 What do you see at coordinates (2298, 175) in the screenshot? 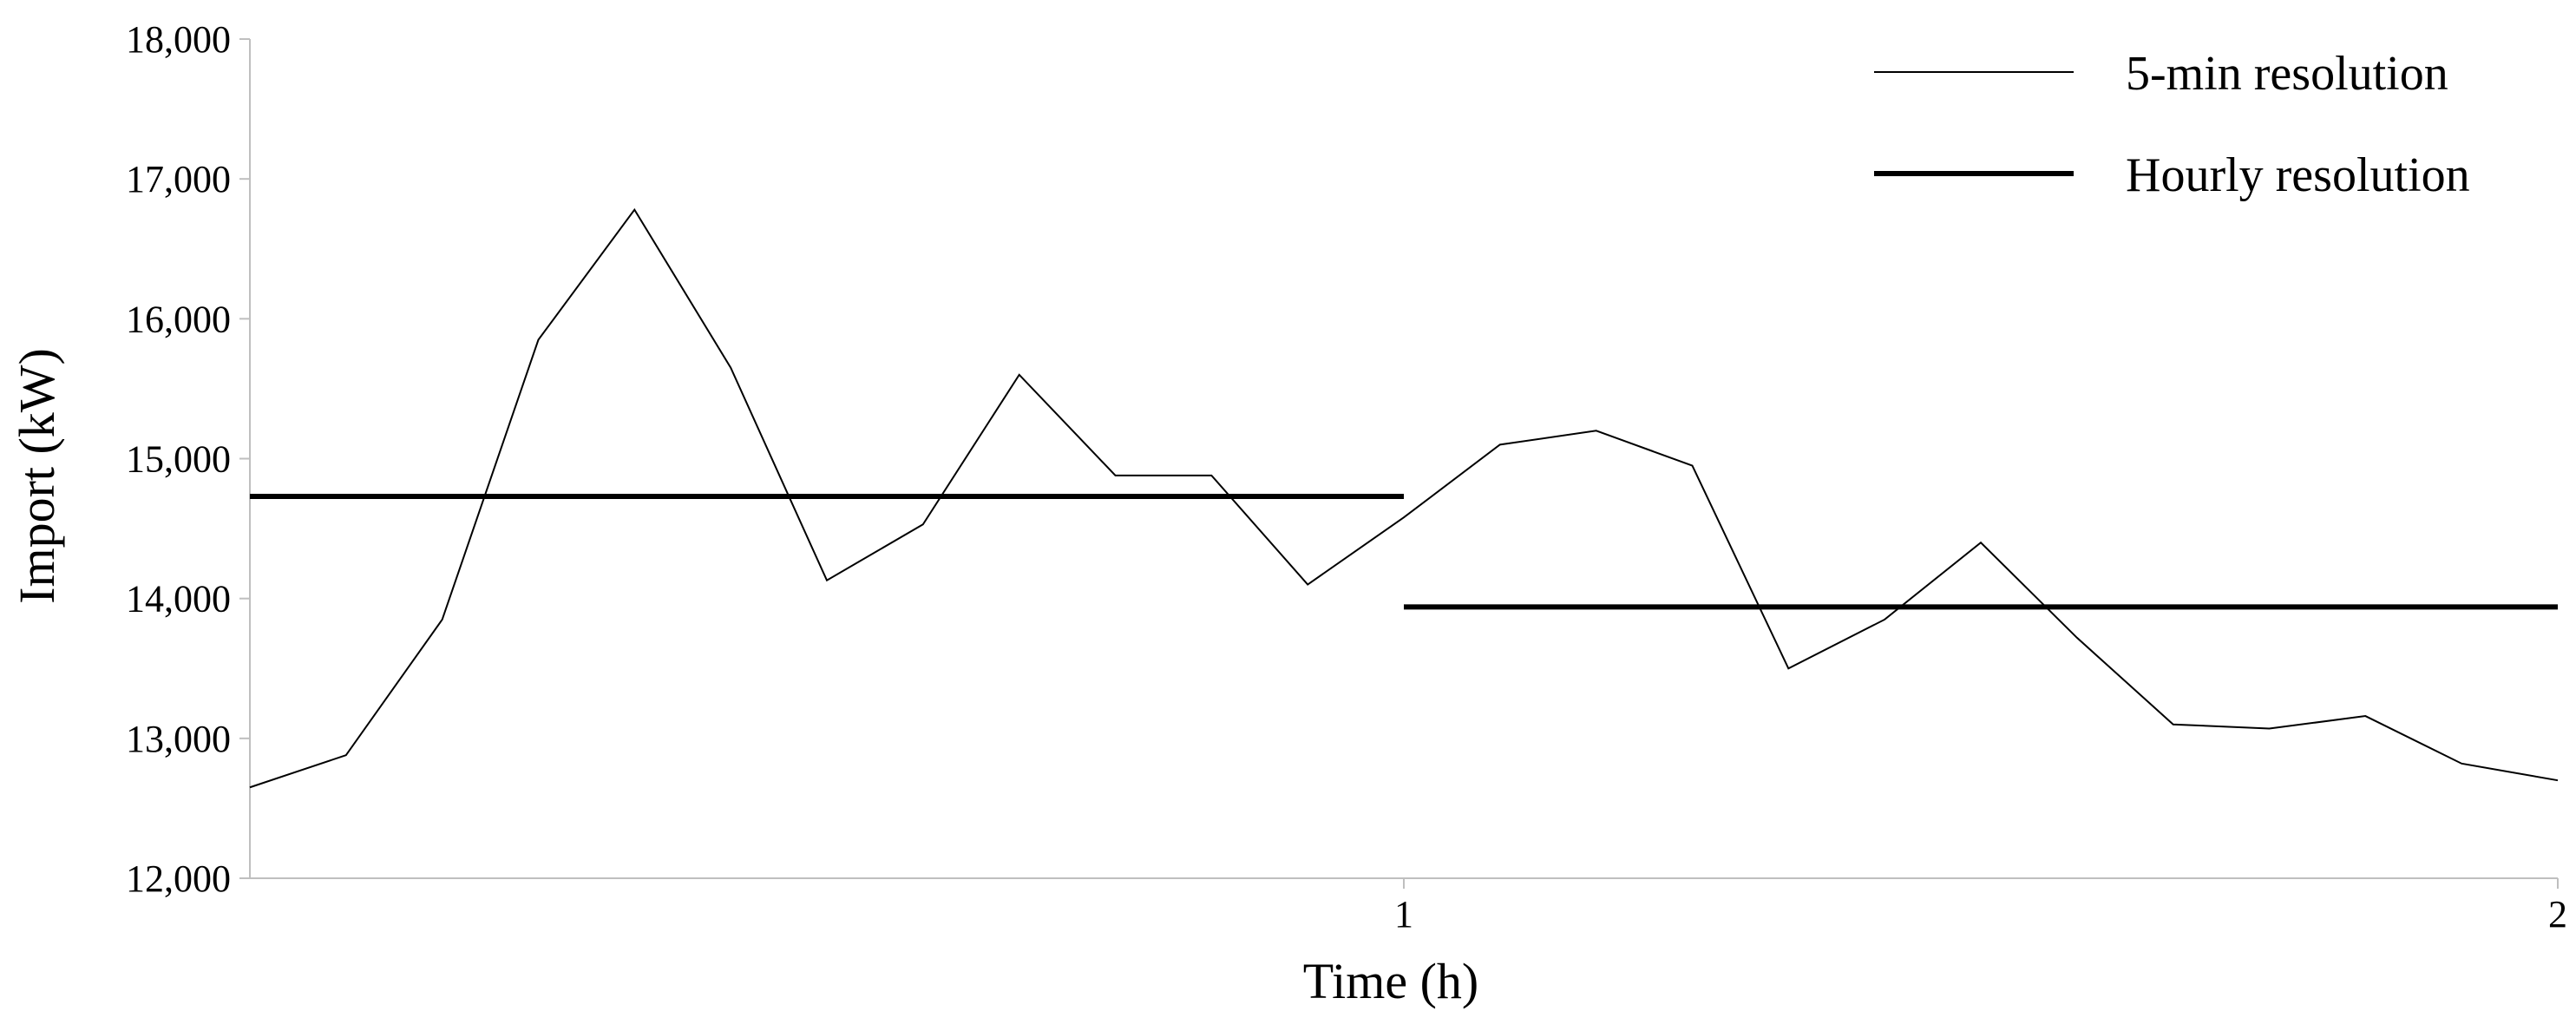
I see `legend-label-2: Hourly resolution` at bounding box center [2298, 175].